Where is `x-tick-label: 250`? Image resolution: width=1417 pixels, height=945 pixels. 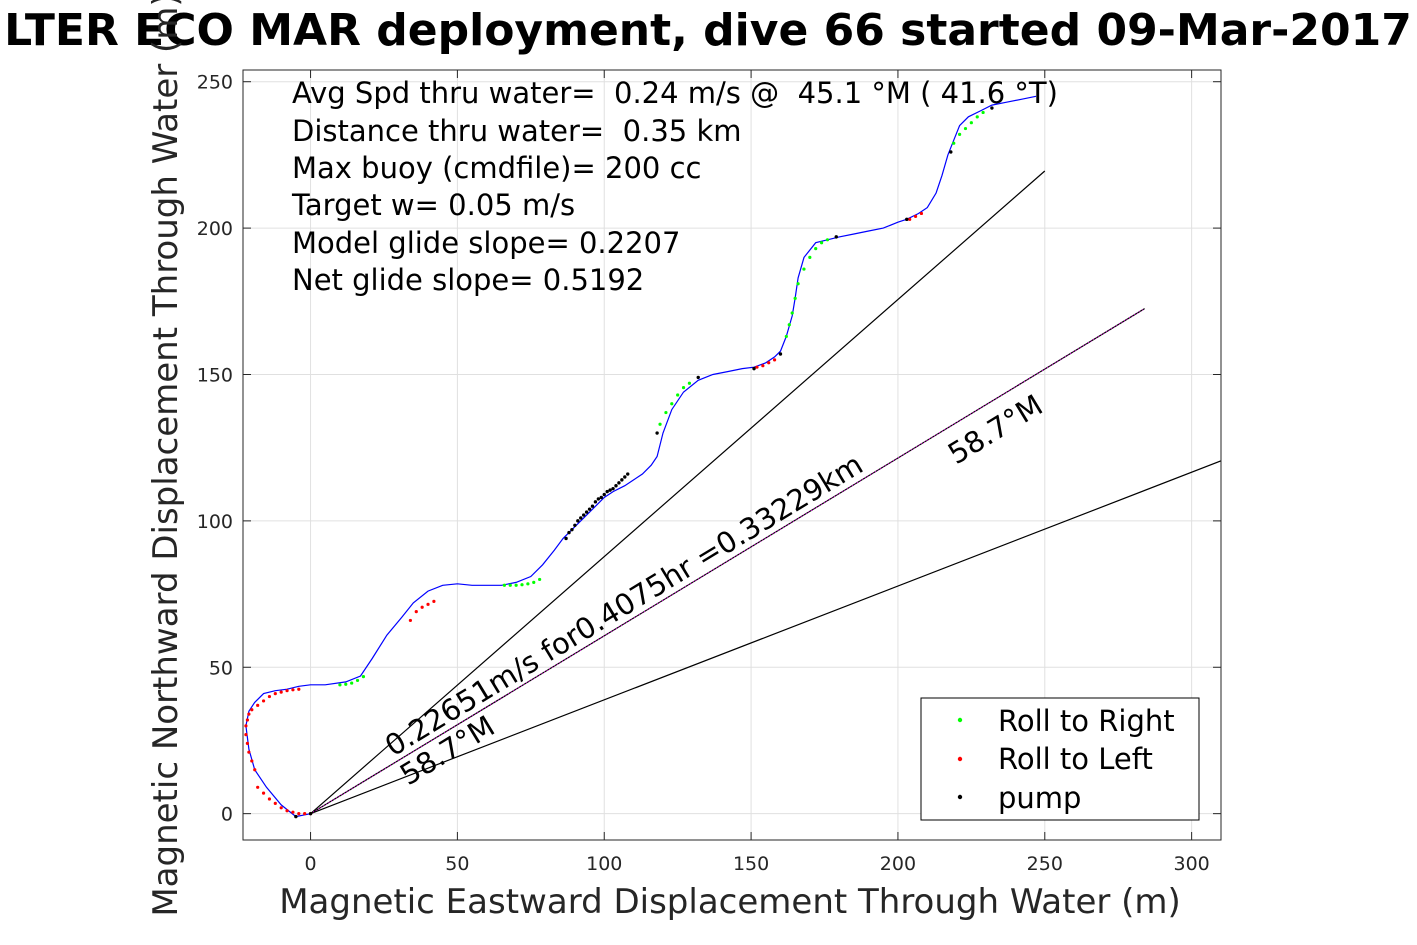
x-tick-label: 250 is located at coordinates (1045, 864).